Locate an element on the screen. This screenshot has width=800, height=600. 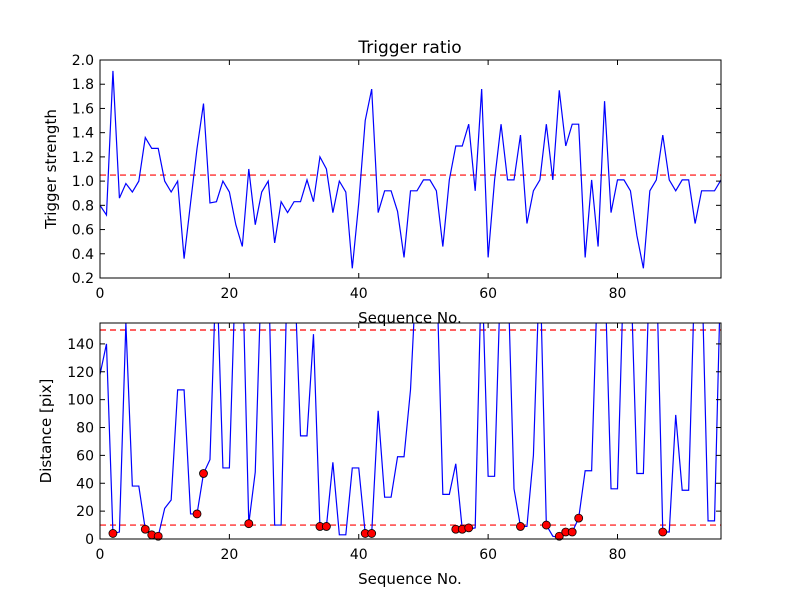
bottom-y-tick-label: 120 is located at coordinates (80, 373).